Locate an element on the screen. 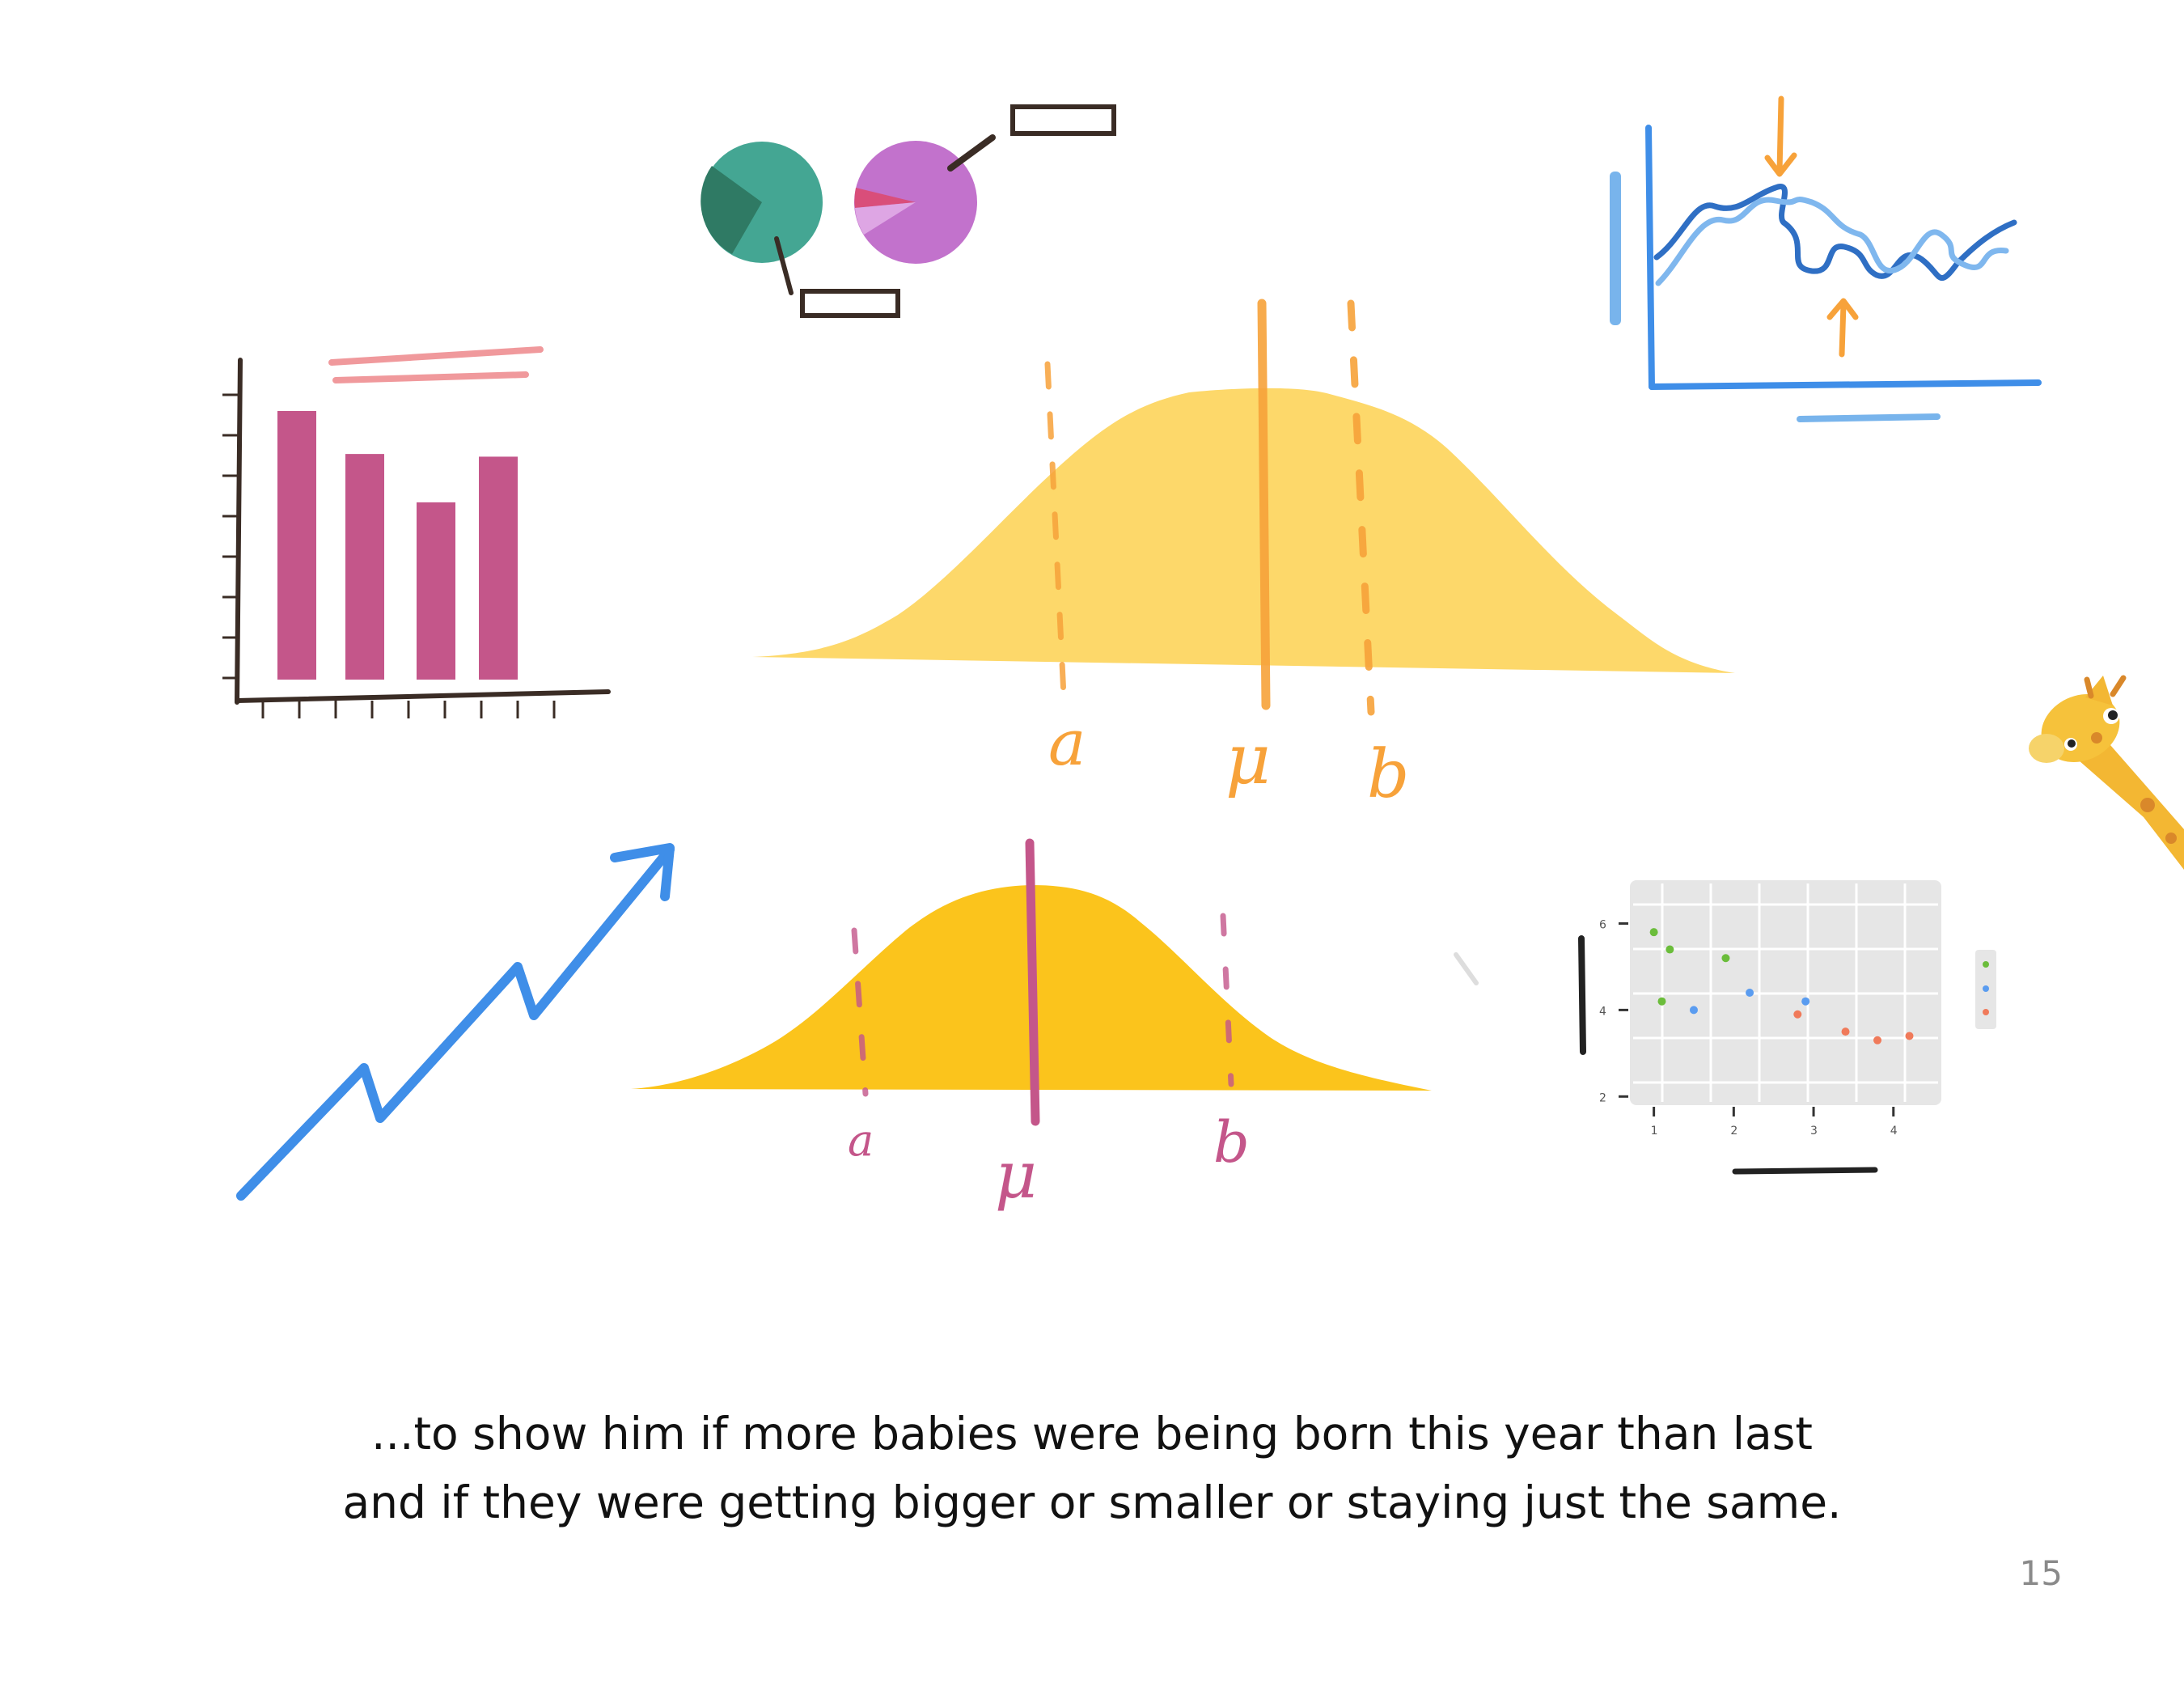  trend-arrow-head is located at coordinates (642, 872).